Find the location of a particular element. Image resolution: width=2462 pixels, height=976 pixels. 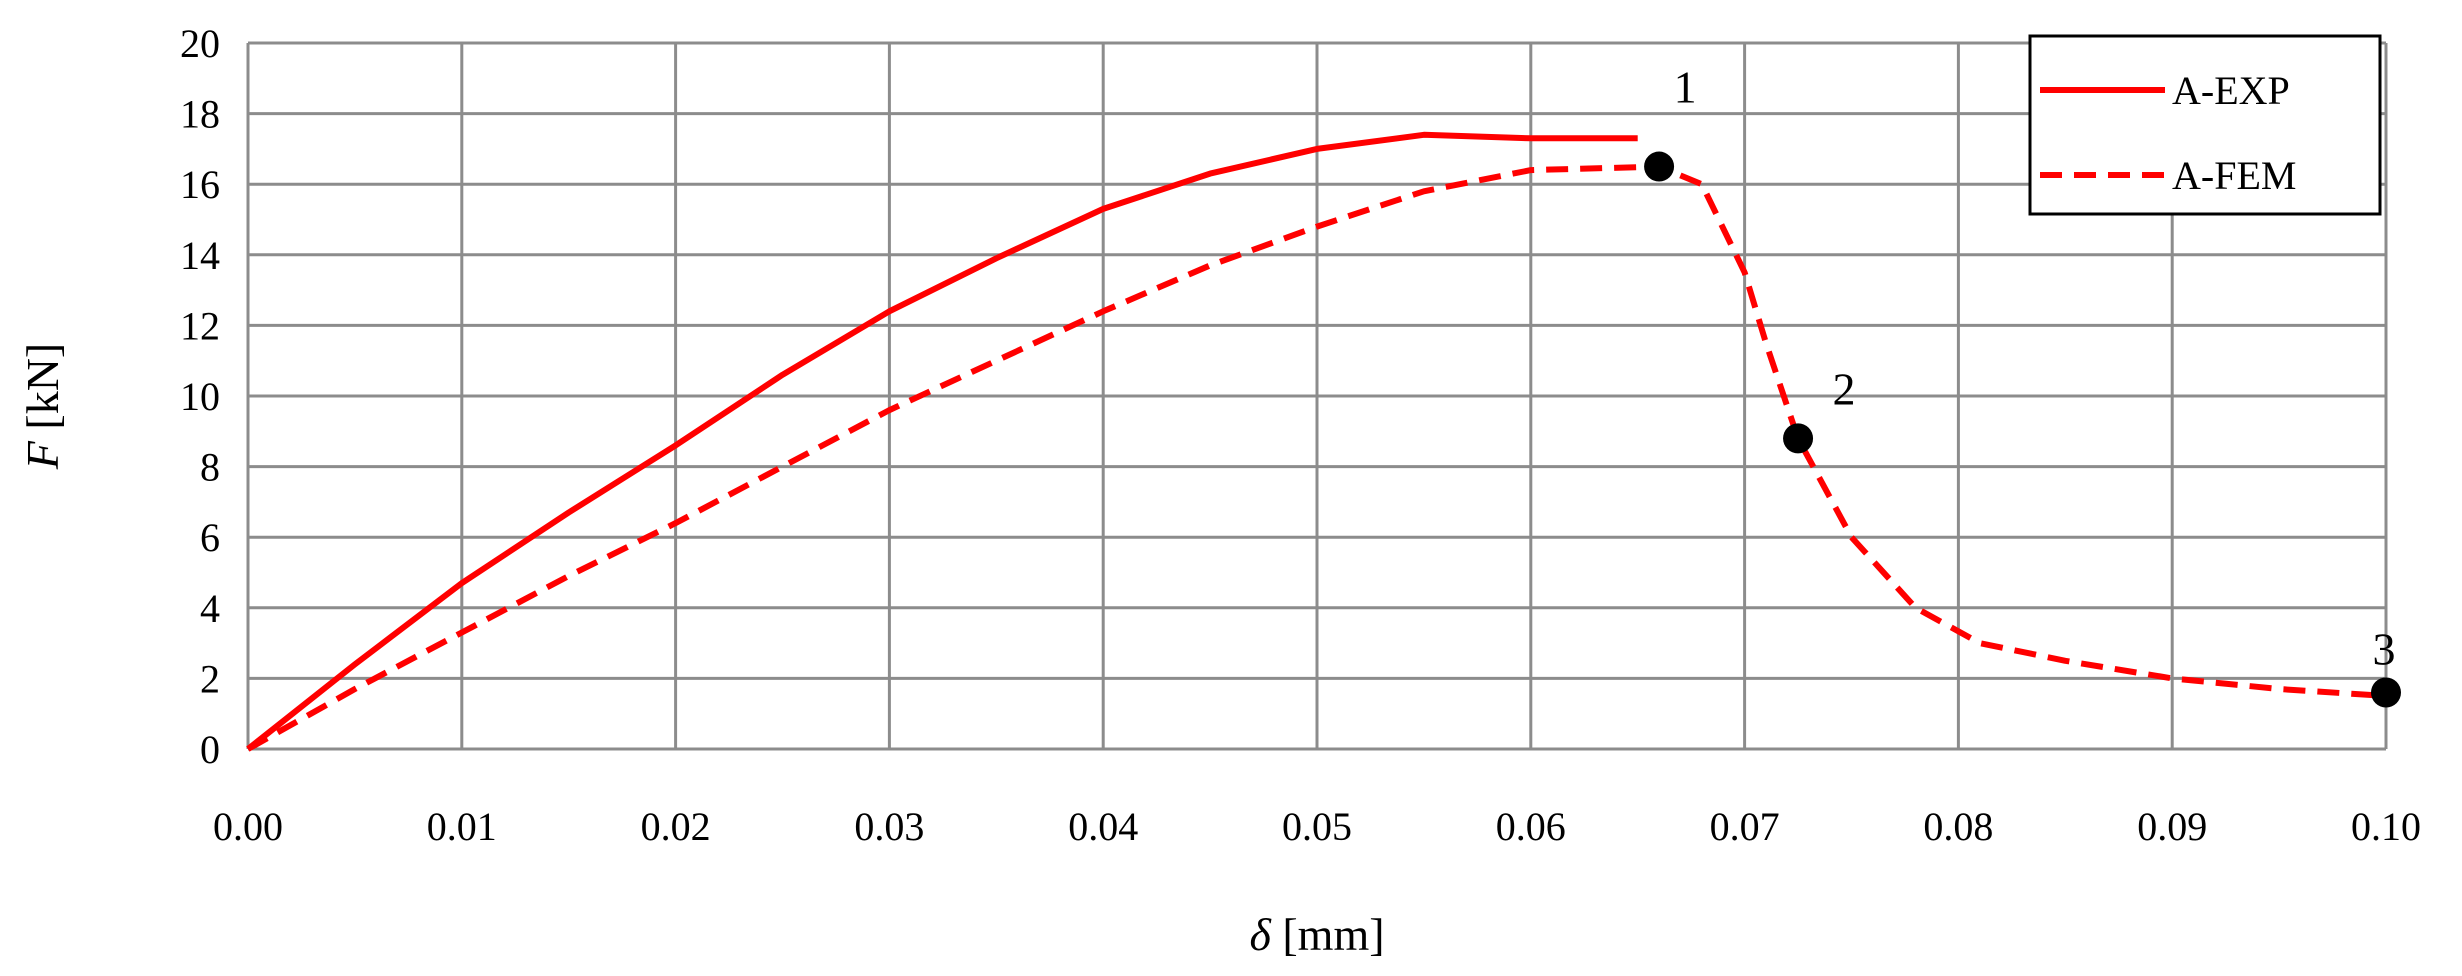

y-tick-label: 18 is located at coordinates (200, 114).